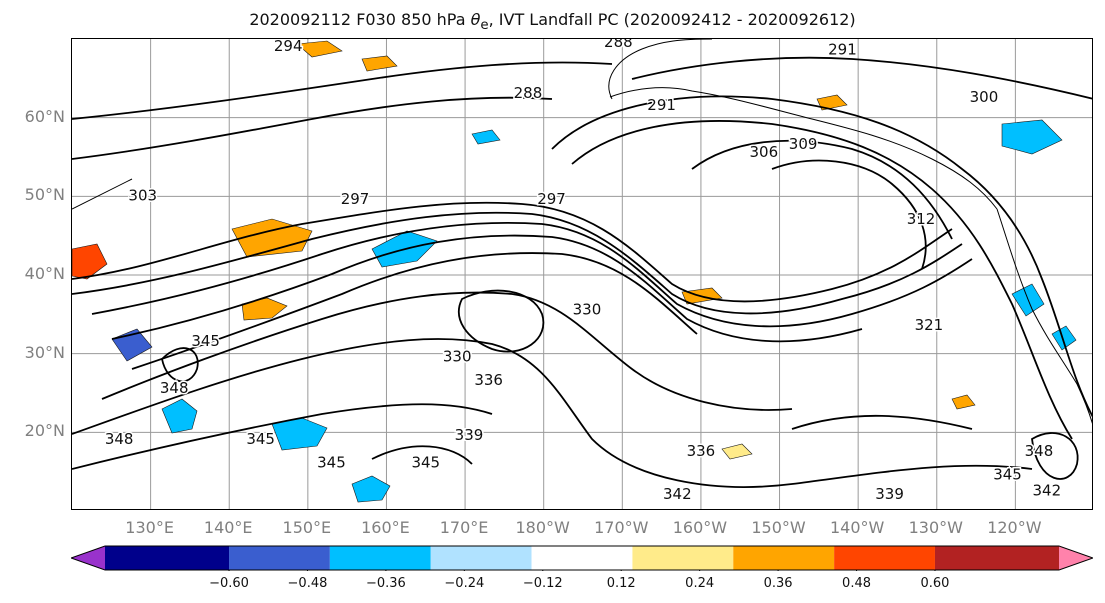 This screenshot has height=603, width=1105. Describe the element at coordinates (288, 47) in the screenshot. I see `contour-label: 294` at that location.